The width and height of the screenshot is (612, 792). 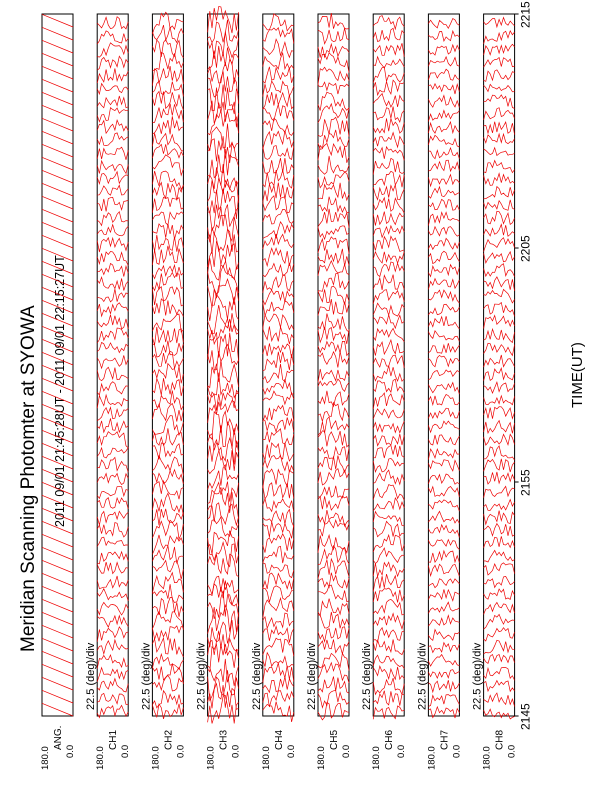 I want to click on y-tick-label: 0.0, so click(x=291, y=751).